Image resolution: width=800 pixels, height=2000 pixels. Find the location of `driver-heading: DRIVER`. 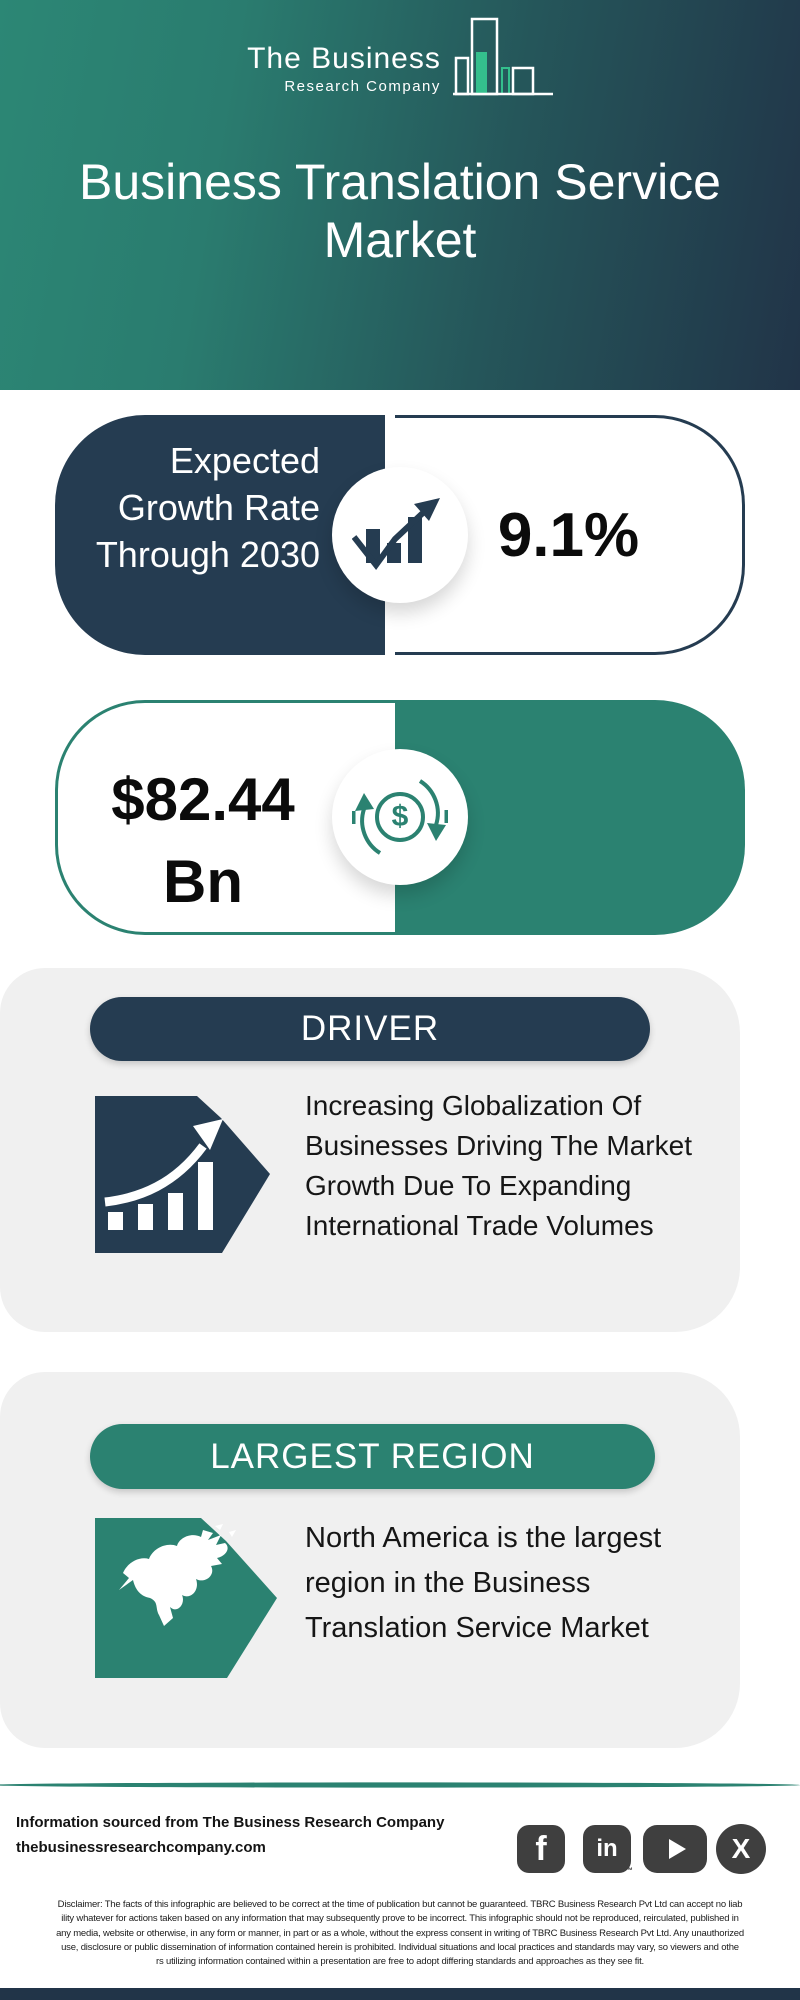

driver-heading: DRIVER is located at coordinates (370, 1028).